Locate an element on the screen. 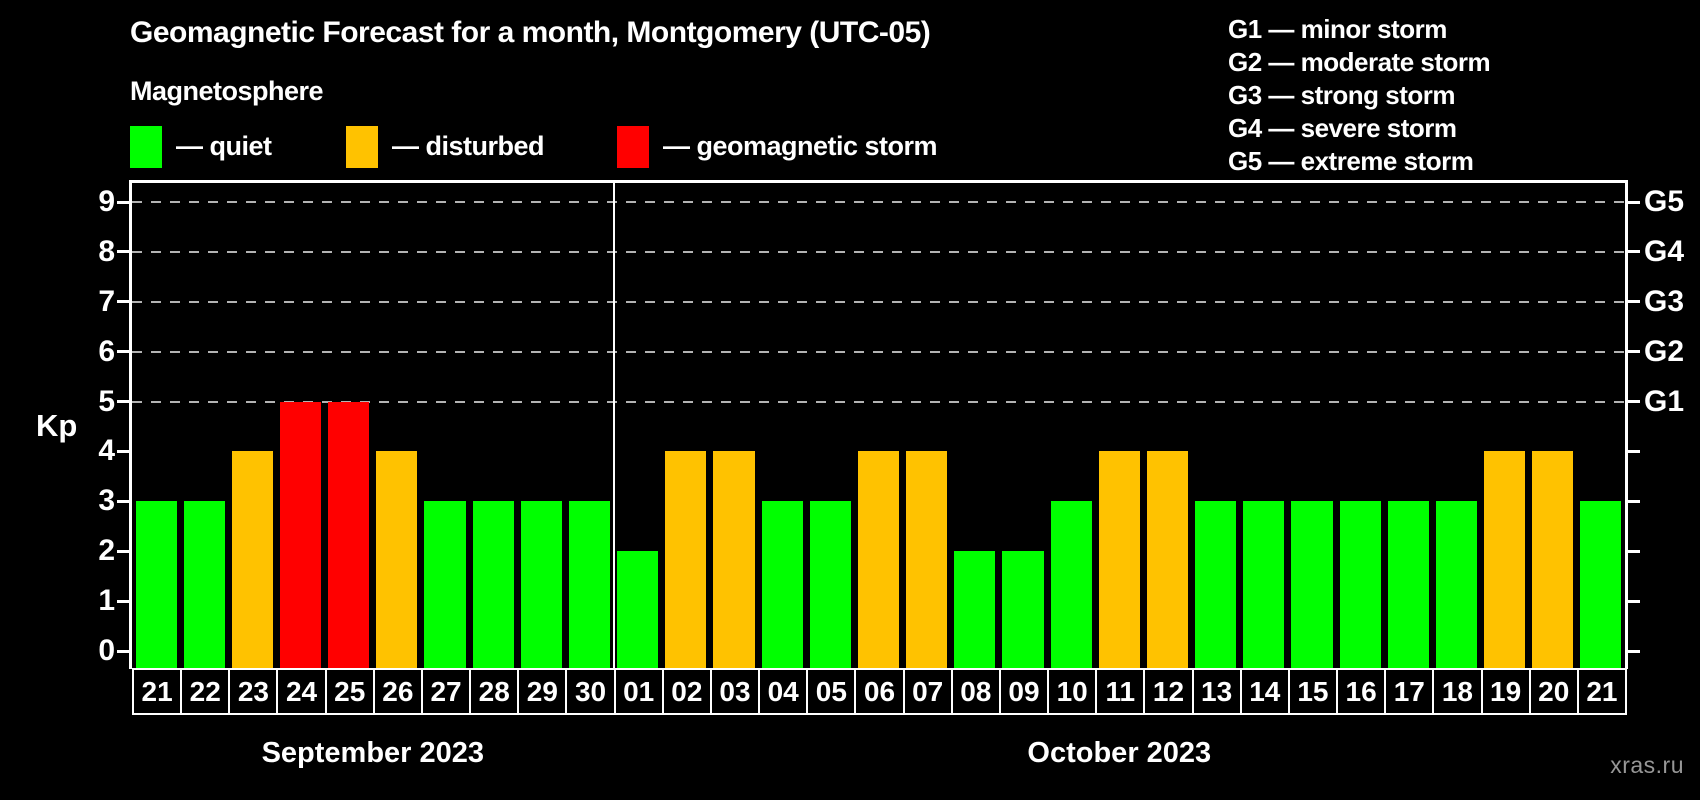  day-label-cell: 13 is located at coordinates (1216, 691).